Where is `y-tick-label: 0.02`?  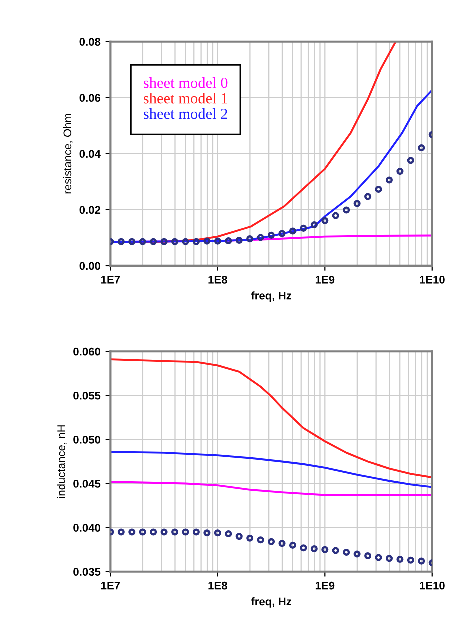 y-tick-label: 0.02 is located at coordinates (90, 210).